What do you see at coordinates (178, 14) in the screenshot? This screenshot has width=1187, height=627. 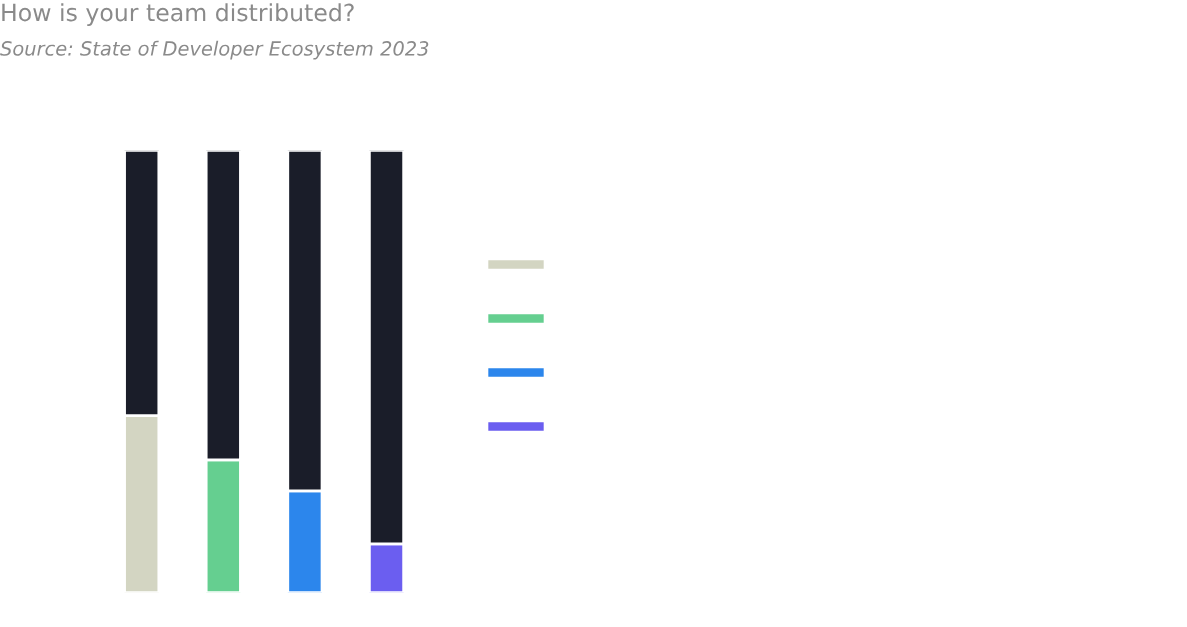 I see `chart-title: How is your team distributed?` at bounding box center [178, 14].